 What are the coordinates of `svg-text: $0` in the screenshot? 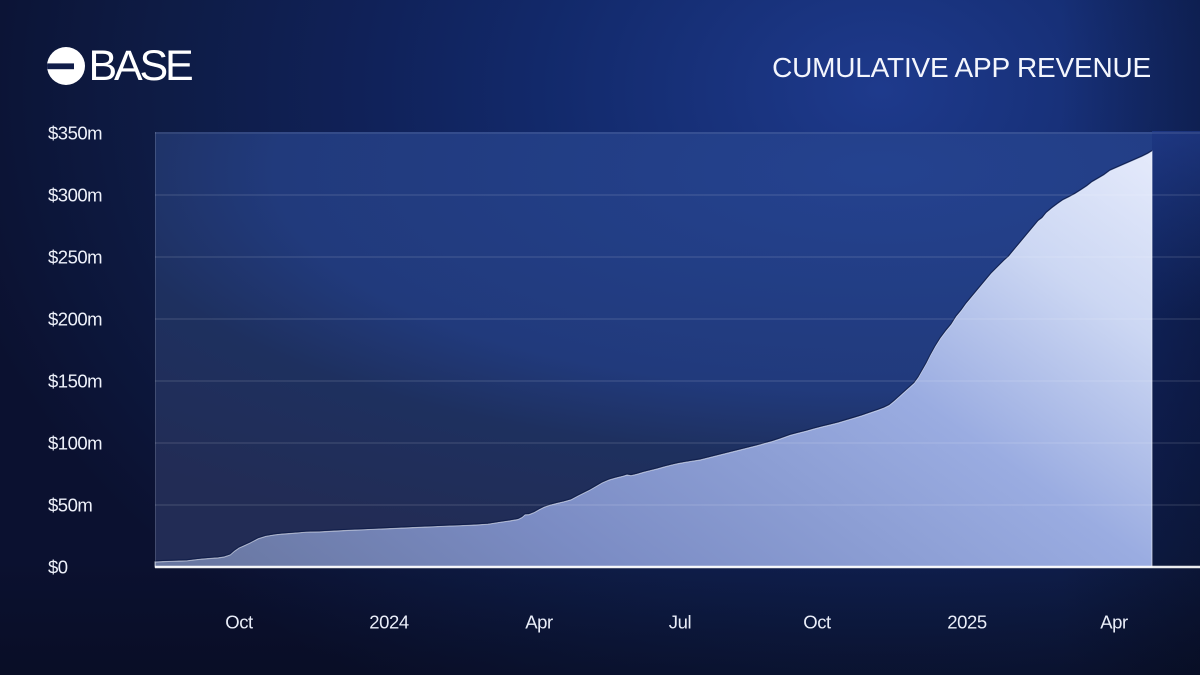 It's located at (58, 567).